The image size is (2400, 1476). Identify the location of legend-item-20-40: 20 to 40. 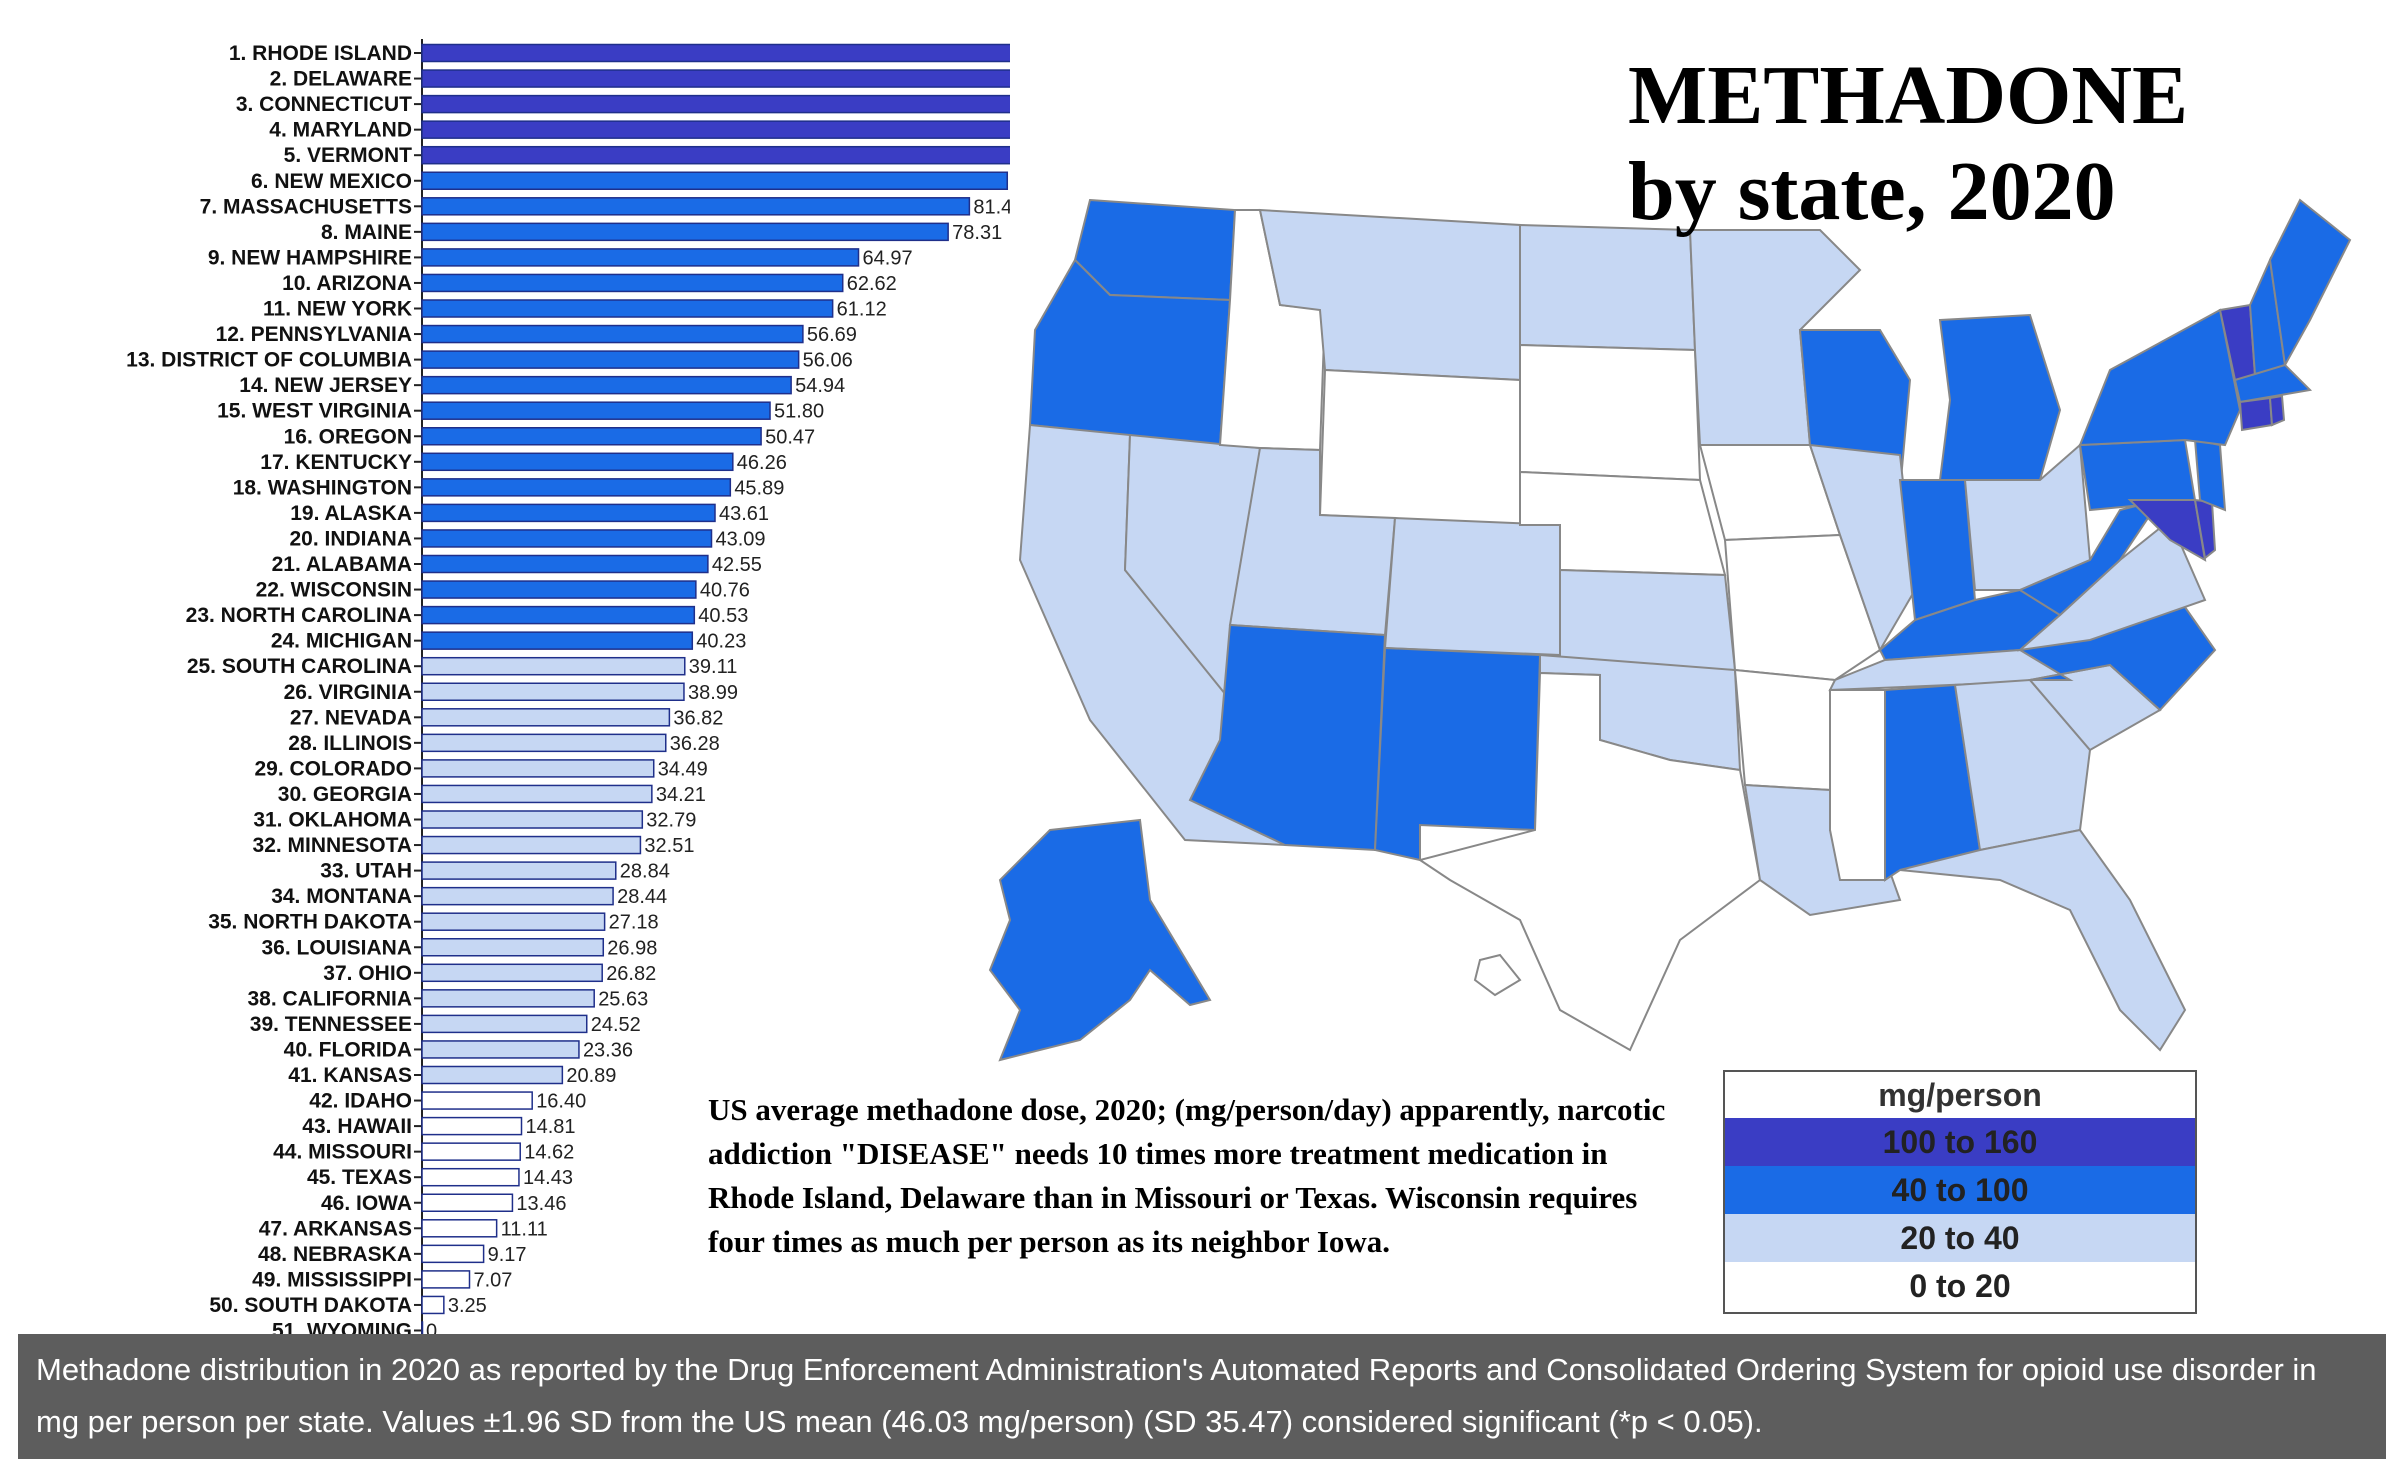
(1960, 1238).